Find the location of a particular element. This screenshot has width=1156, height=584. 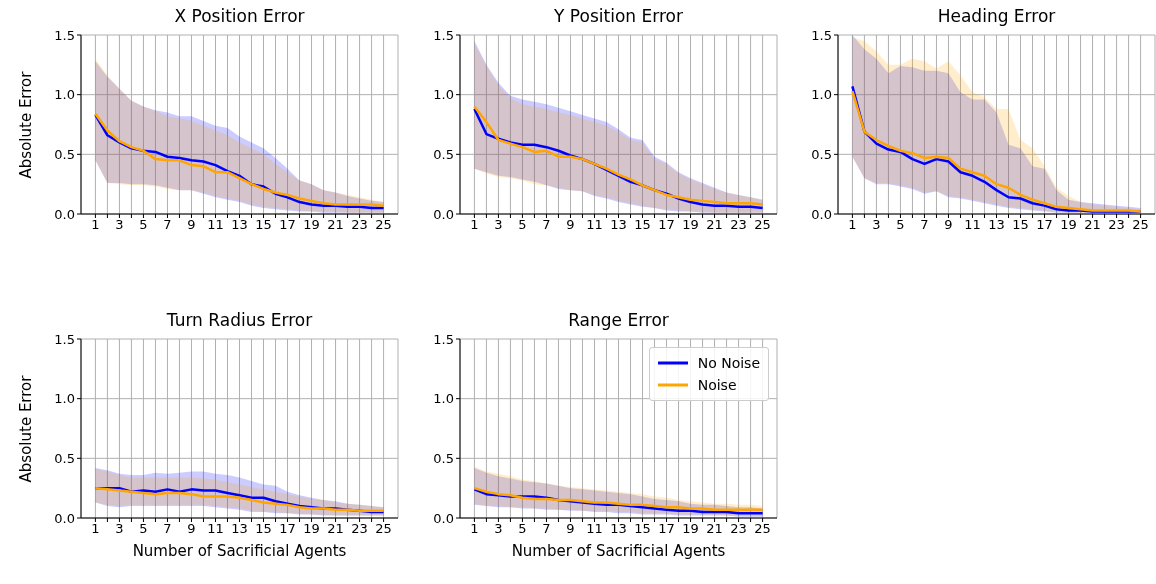

legend-label: Noise is located at coordinates (717, 385).